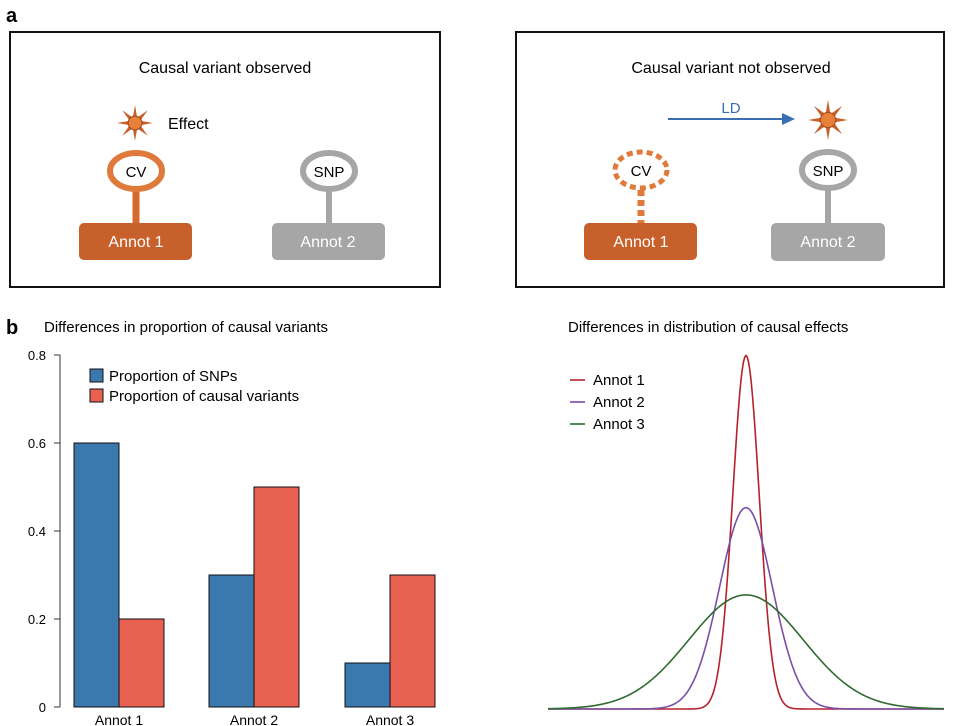 The width and height of the screenshot is (954, 726). Describe the element at coordinates (828, 120) in the screenshot. I see `effect-star-icon-right` at that location.